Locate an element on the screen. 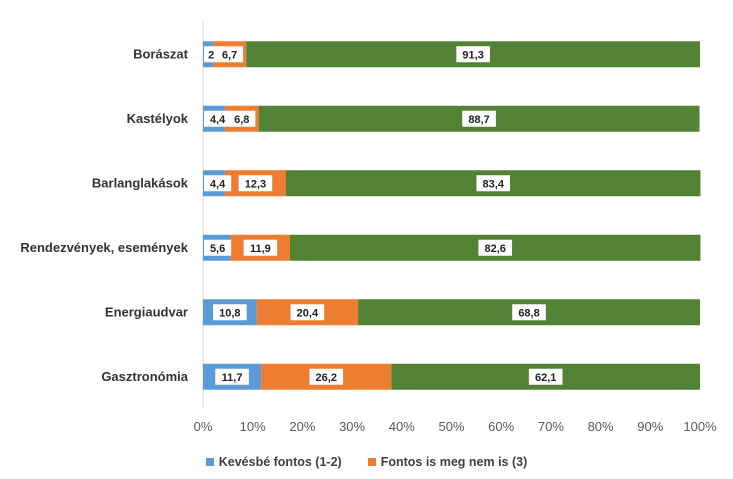 The width and height of the screenshot is (733, 479). data-label: 5,6 is located at coordinates (217, 249).